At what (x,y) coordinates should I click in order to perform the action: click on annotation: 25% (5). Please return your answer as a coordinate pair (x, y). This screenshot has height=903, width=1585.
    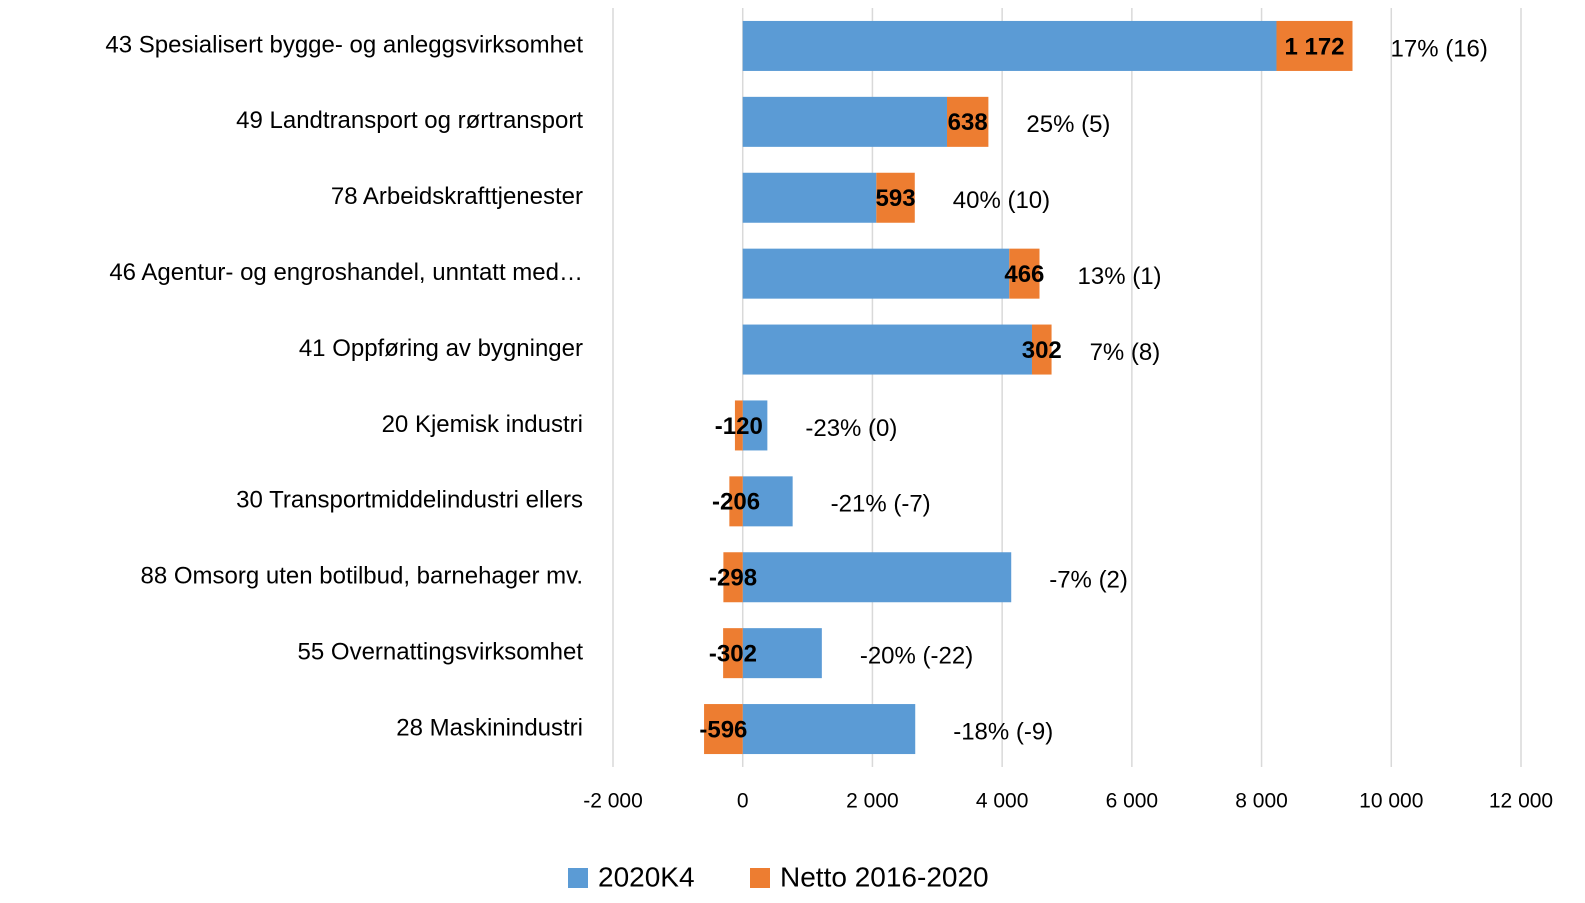
    Looking at the image, I should click on (1068, 124).